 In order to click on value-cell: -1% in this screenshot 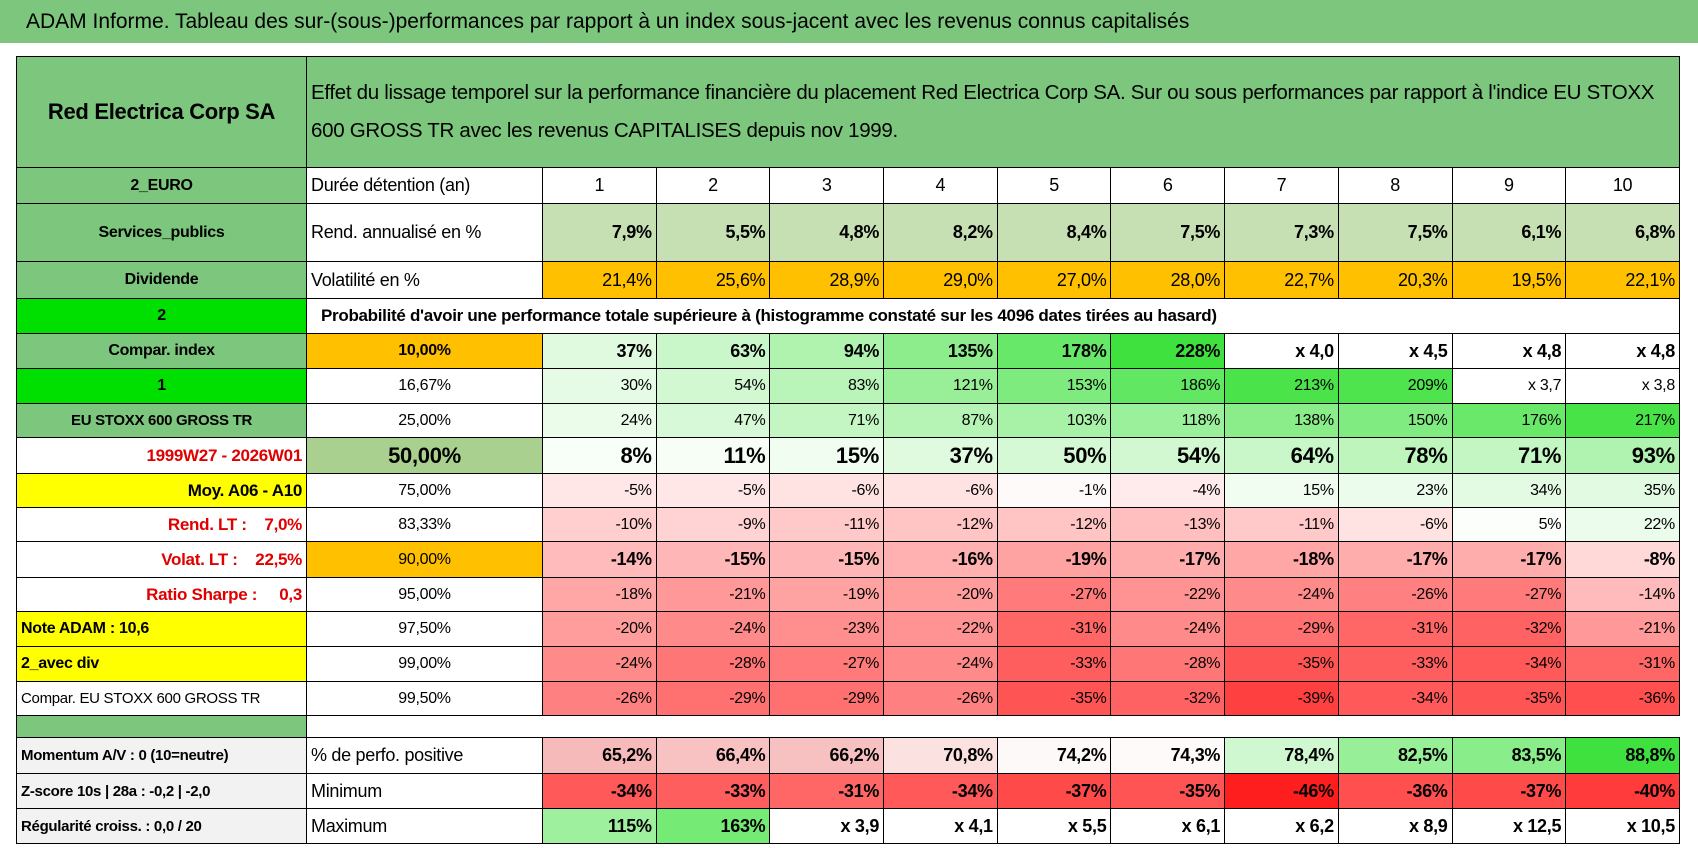, I will do `click(1054, 490)`.